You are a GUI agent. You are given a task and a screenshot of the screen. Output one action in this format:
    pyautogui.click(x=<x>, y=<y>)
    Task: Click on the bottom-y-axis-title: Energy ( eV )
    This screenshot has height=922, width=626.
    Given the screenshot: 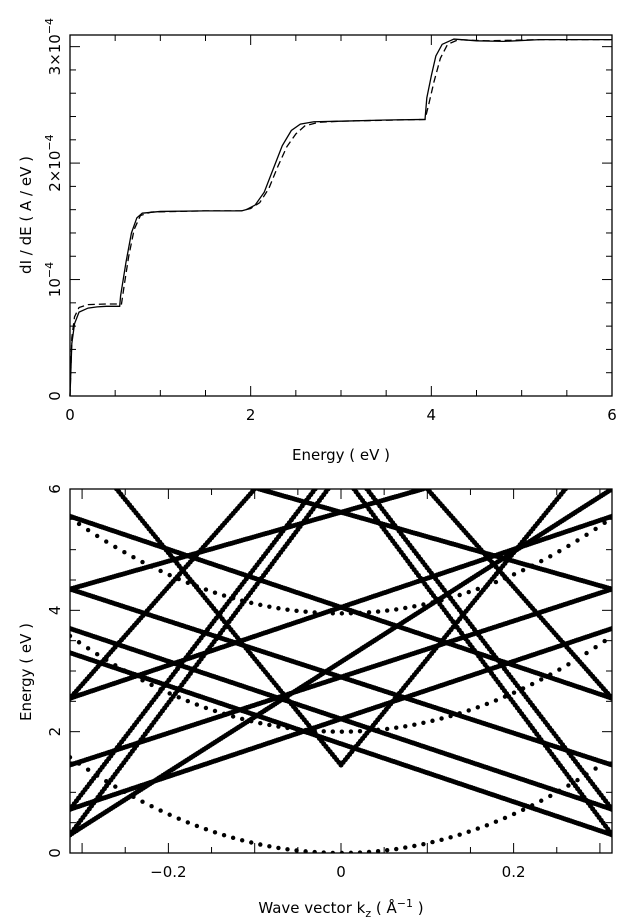 What is the action you would take?
    pyautogui.click(x=26, y=672)
    